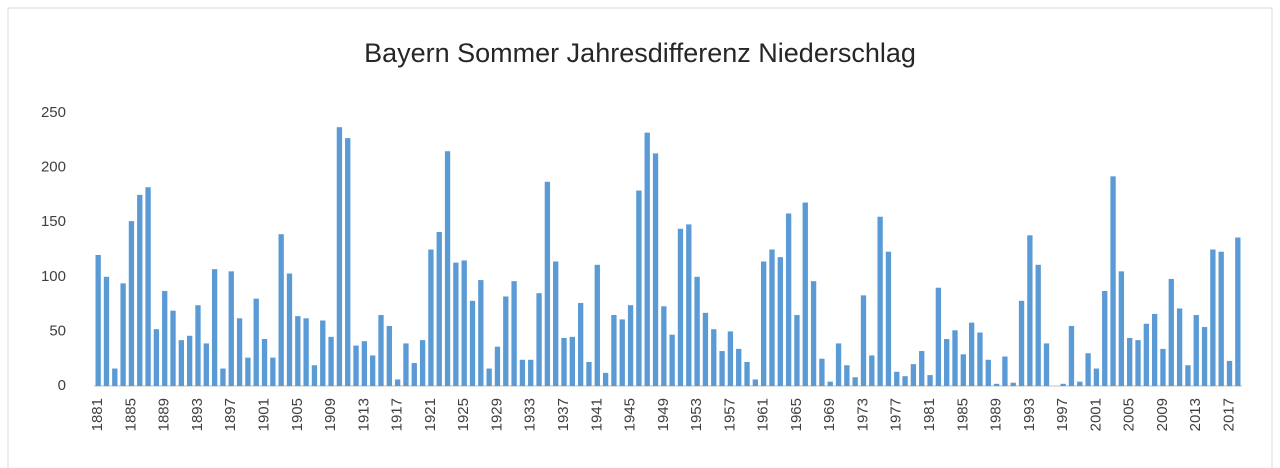 The height and width of the screenshot is (468, 1280). Describe the element at coordinates (929, 414) in the screenshot. I see `x-tick-label: 1981` at that location.